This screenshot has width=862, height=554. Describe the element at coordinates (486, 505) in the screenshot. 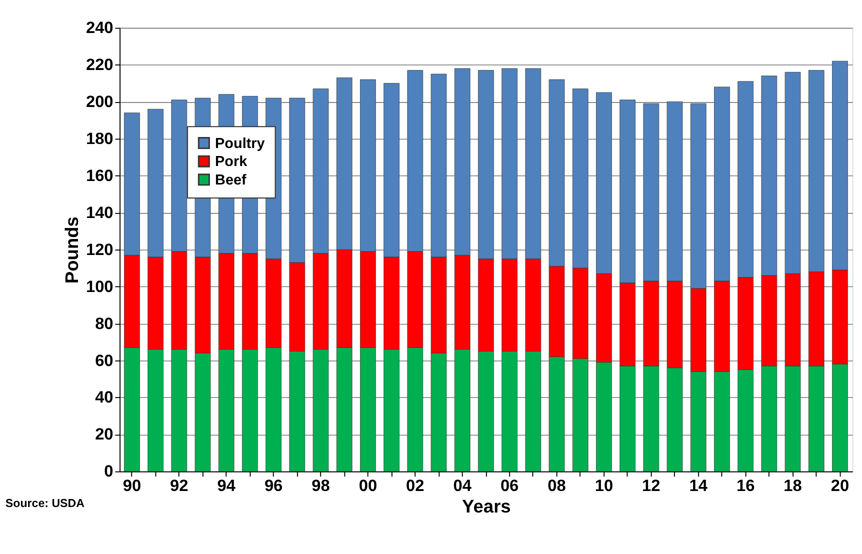

I see `x-axis-title: Years` at that location.